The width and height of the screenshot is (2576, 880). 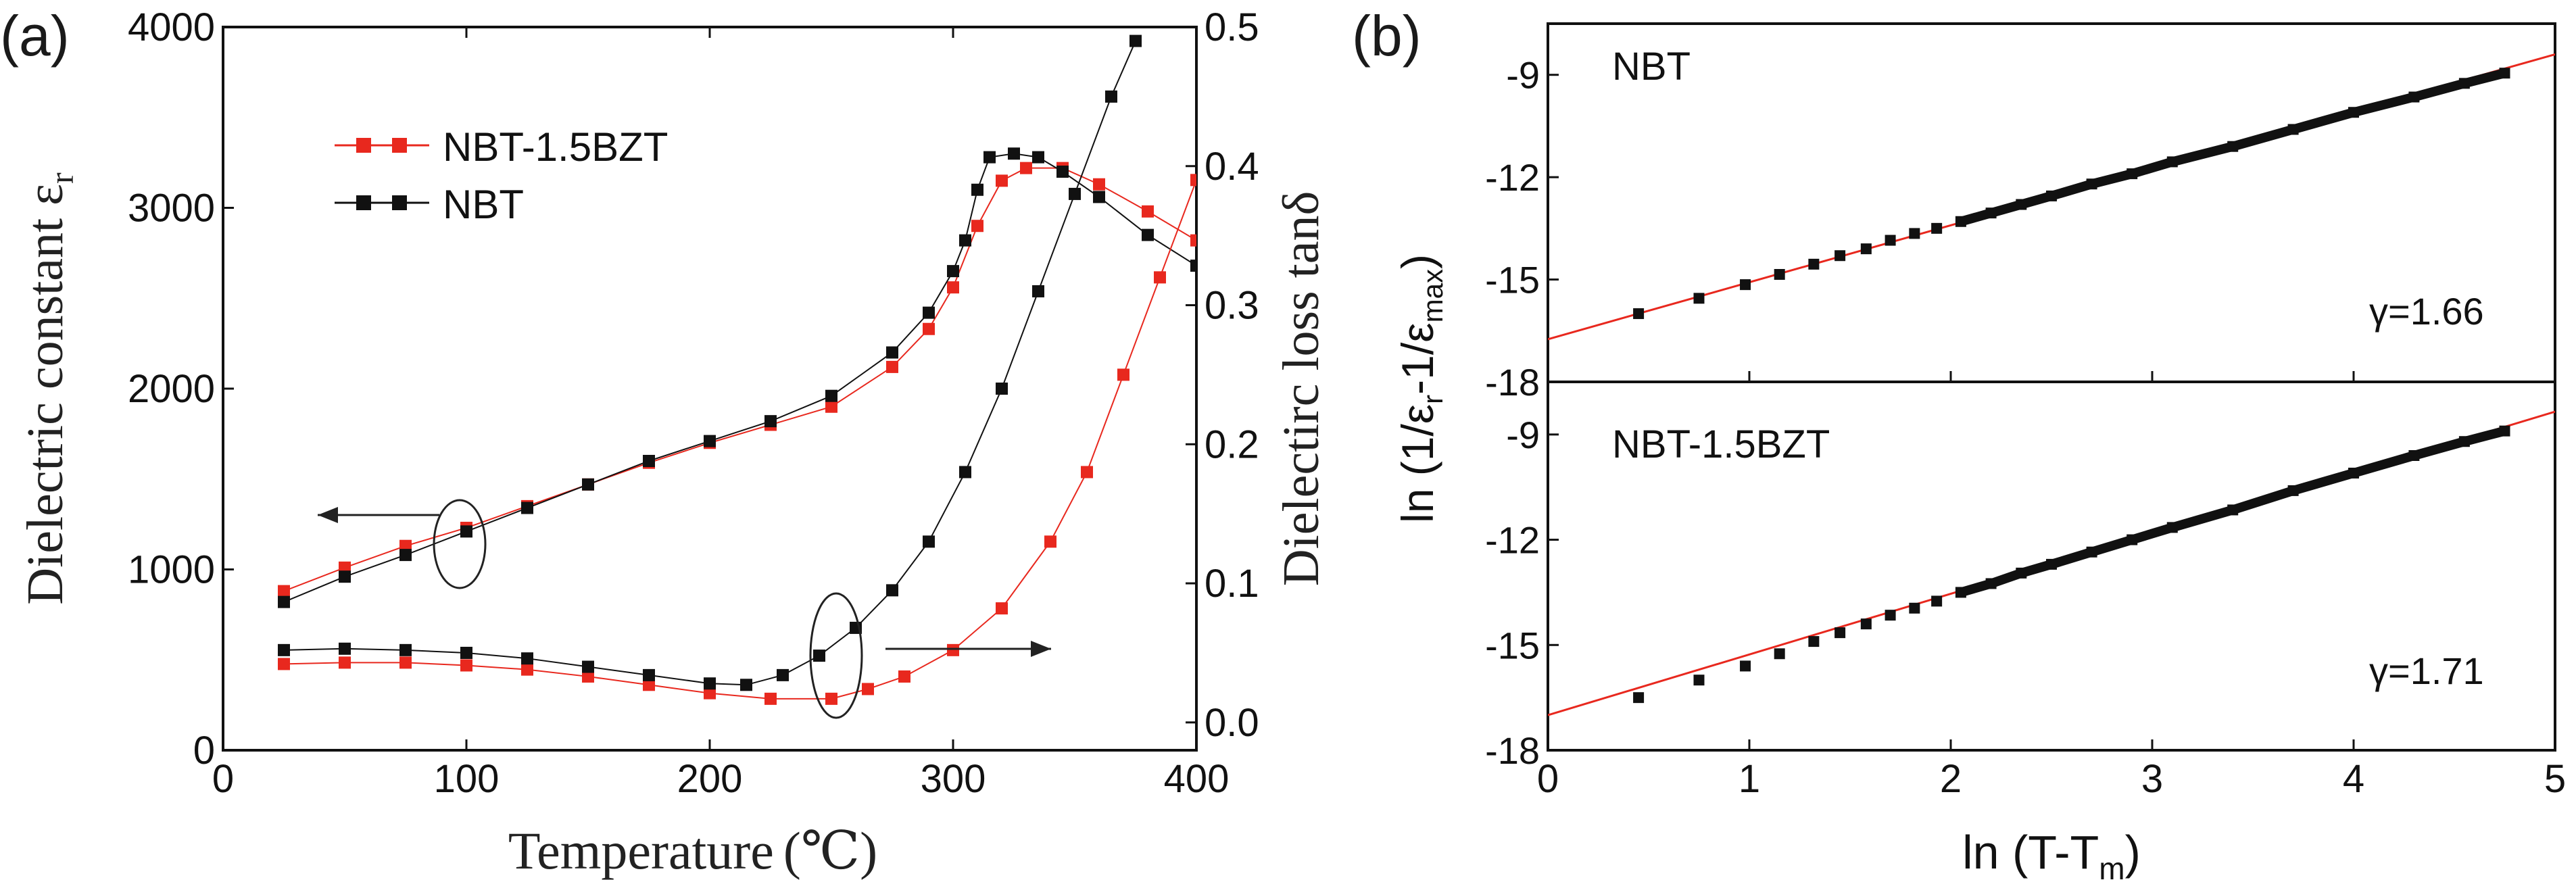 What do you see at coordinates (223, 779) in the screenshot?
I see `a-x-tick-label: 0` at bounding box center [223, 779].